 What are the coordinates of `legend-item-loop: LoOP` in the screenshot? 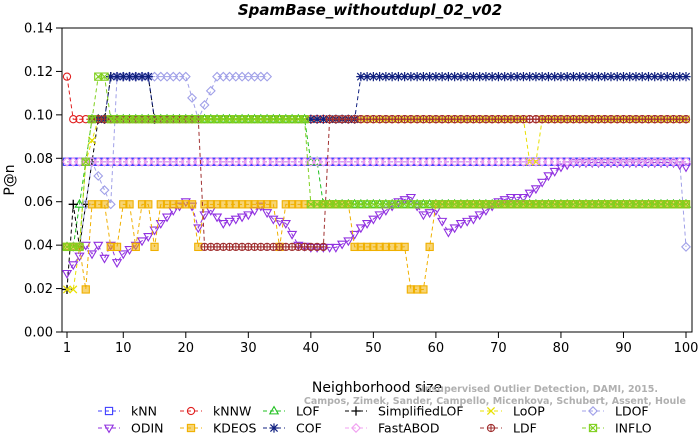 It's located at (512, 411).